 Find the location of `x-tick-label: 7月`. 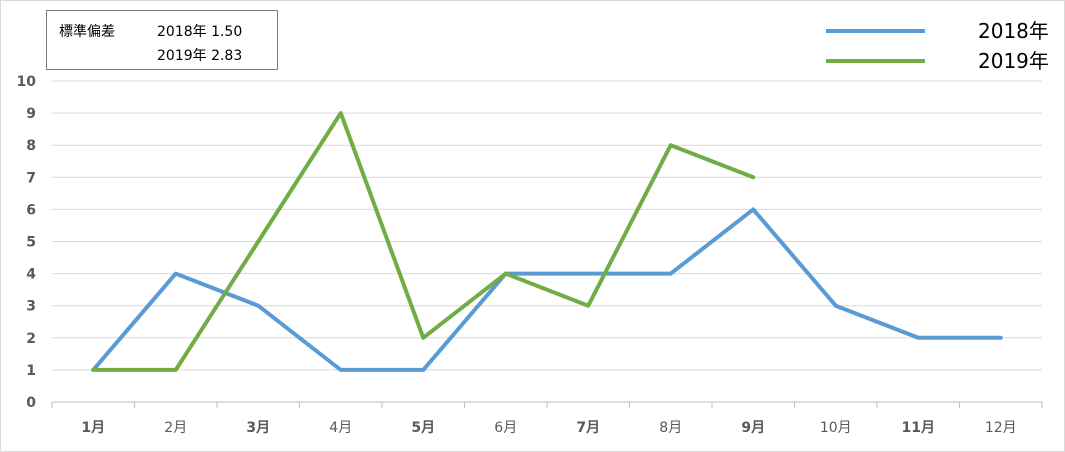

x-tick-label: 7月 is located at coordinates (588, 428).